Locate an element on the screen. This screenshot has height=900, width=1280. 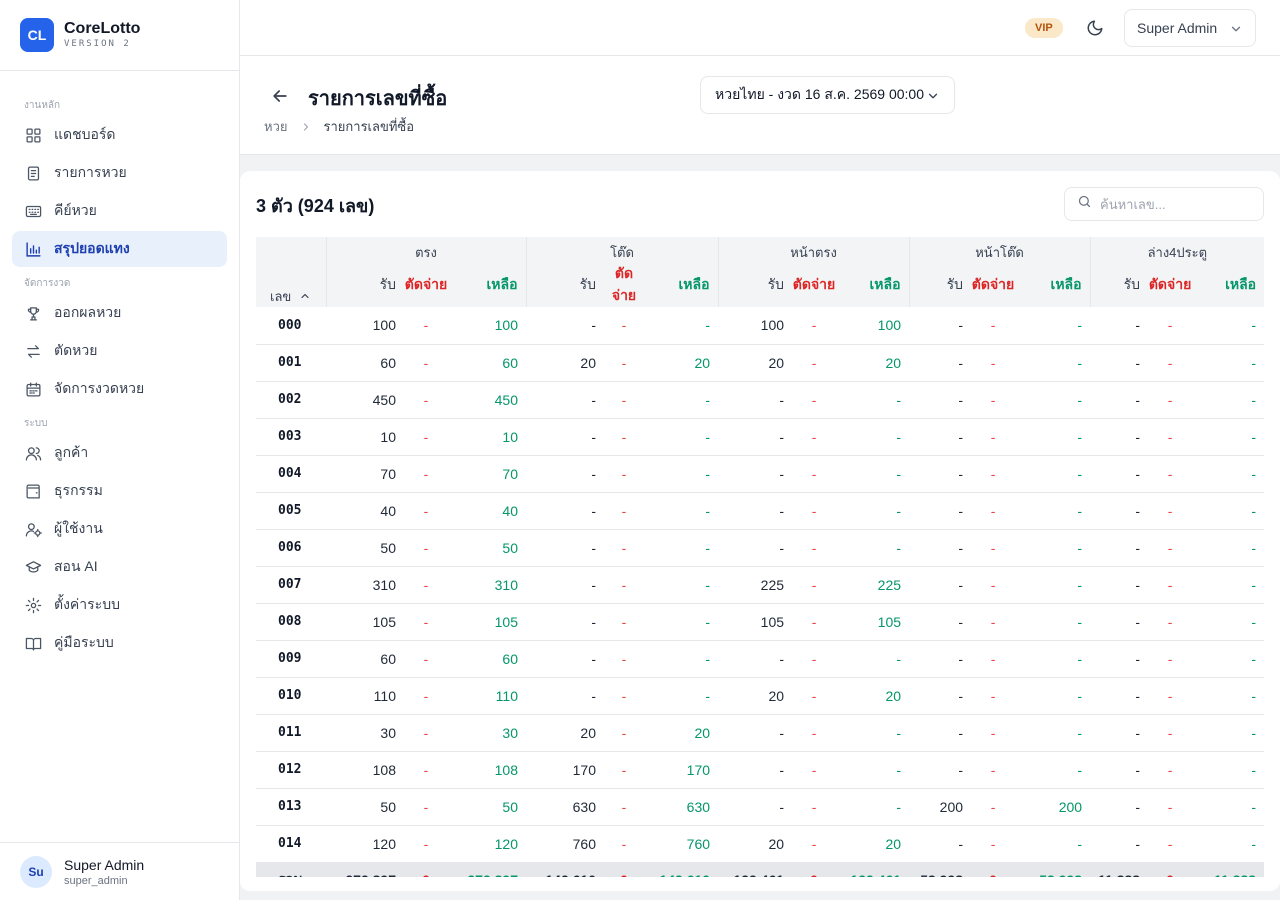
user-menu-button: Super Admin is located at coordinates (1190, 28).